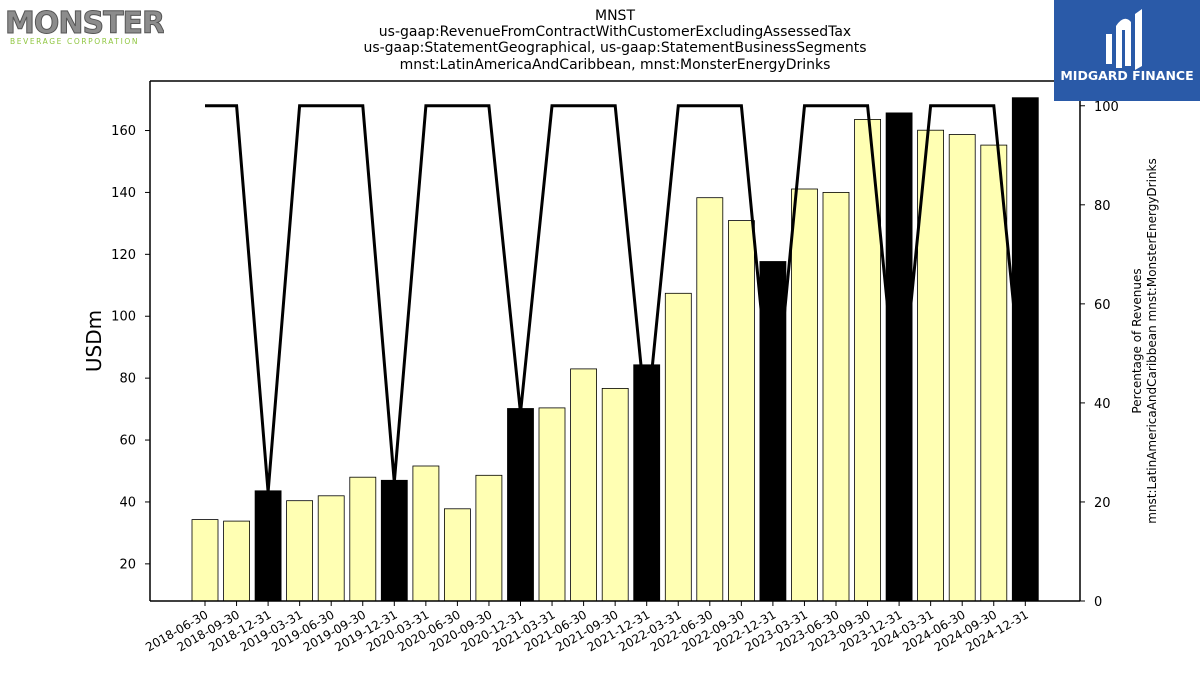  Describe the element at coordinates (127, 441) in the screenshot. I see `y-tick-label: 60` at that location.